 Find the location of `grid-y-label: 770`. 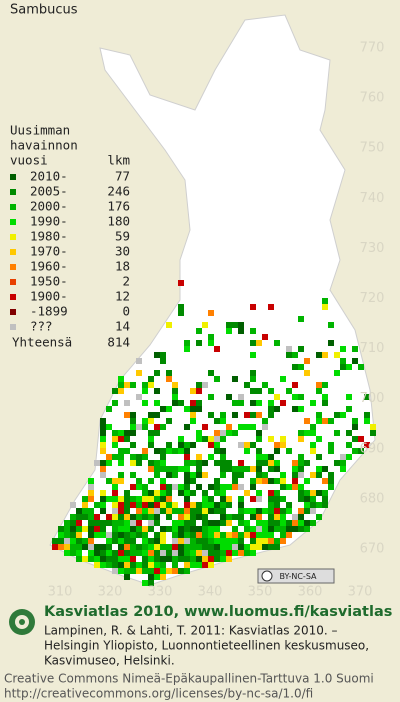

grid-y-label: 770 is located at coordinates (372, 48).